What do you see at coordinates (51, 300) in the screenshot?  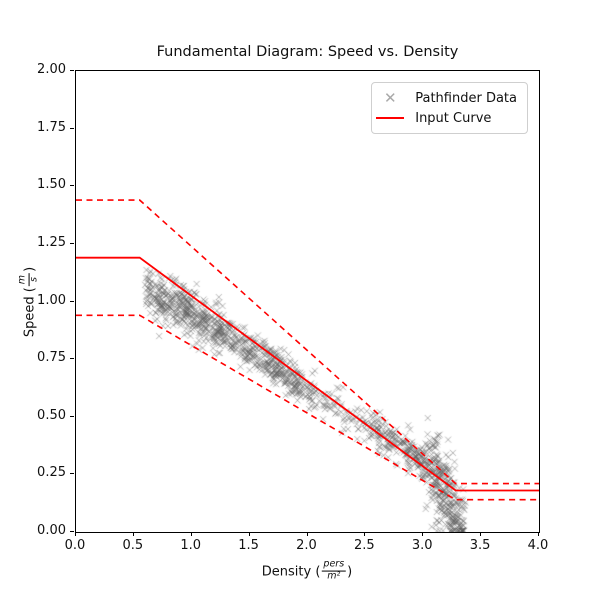 I see `y-tick-label: 1.00` at bounding box center [51, 300].